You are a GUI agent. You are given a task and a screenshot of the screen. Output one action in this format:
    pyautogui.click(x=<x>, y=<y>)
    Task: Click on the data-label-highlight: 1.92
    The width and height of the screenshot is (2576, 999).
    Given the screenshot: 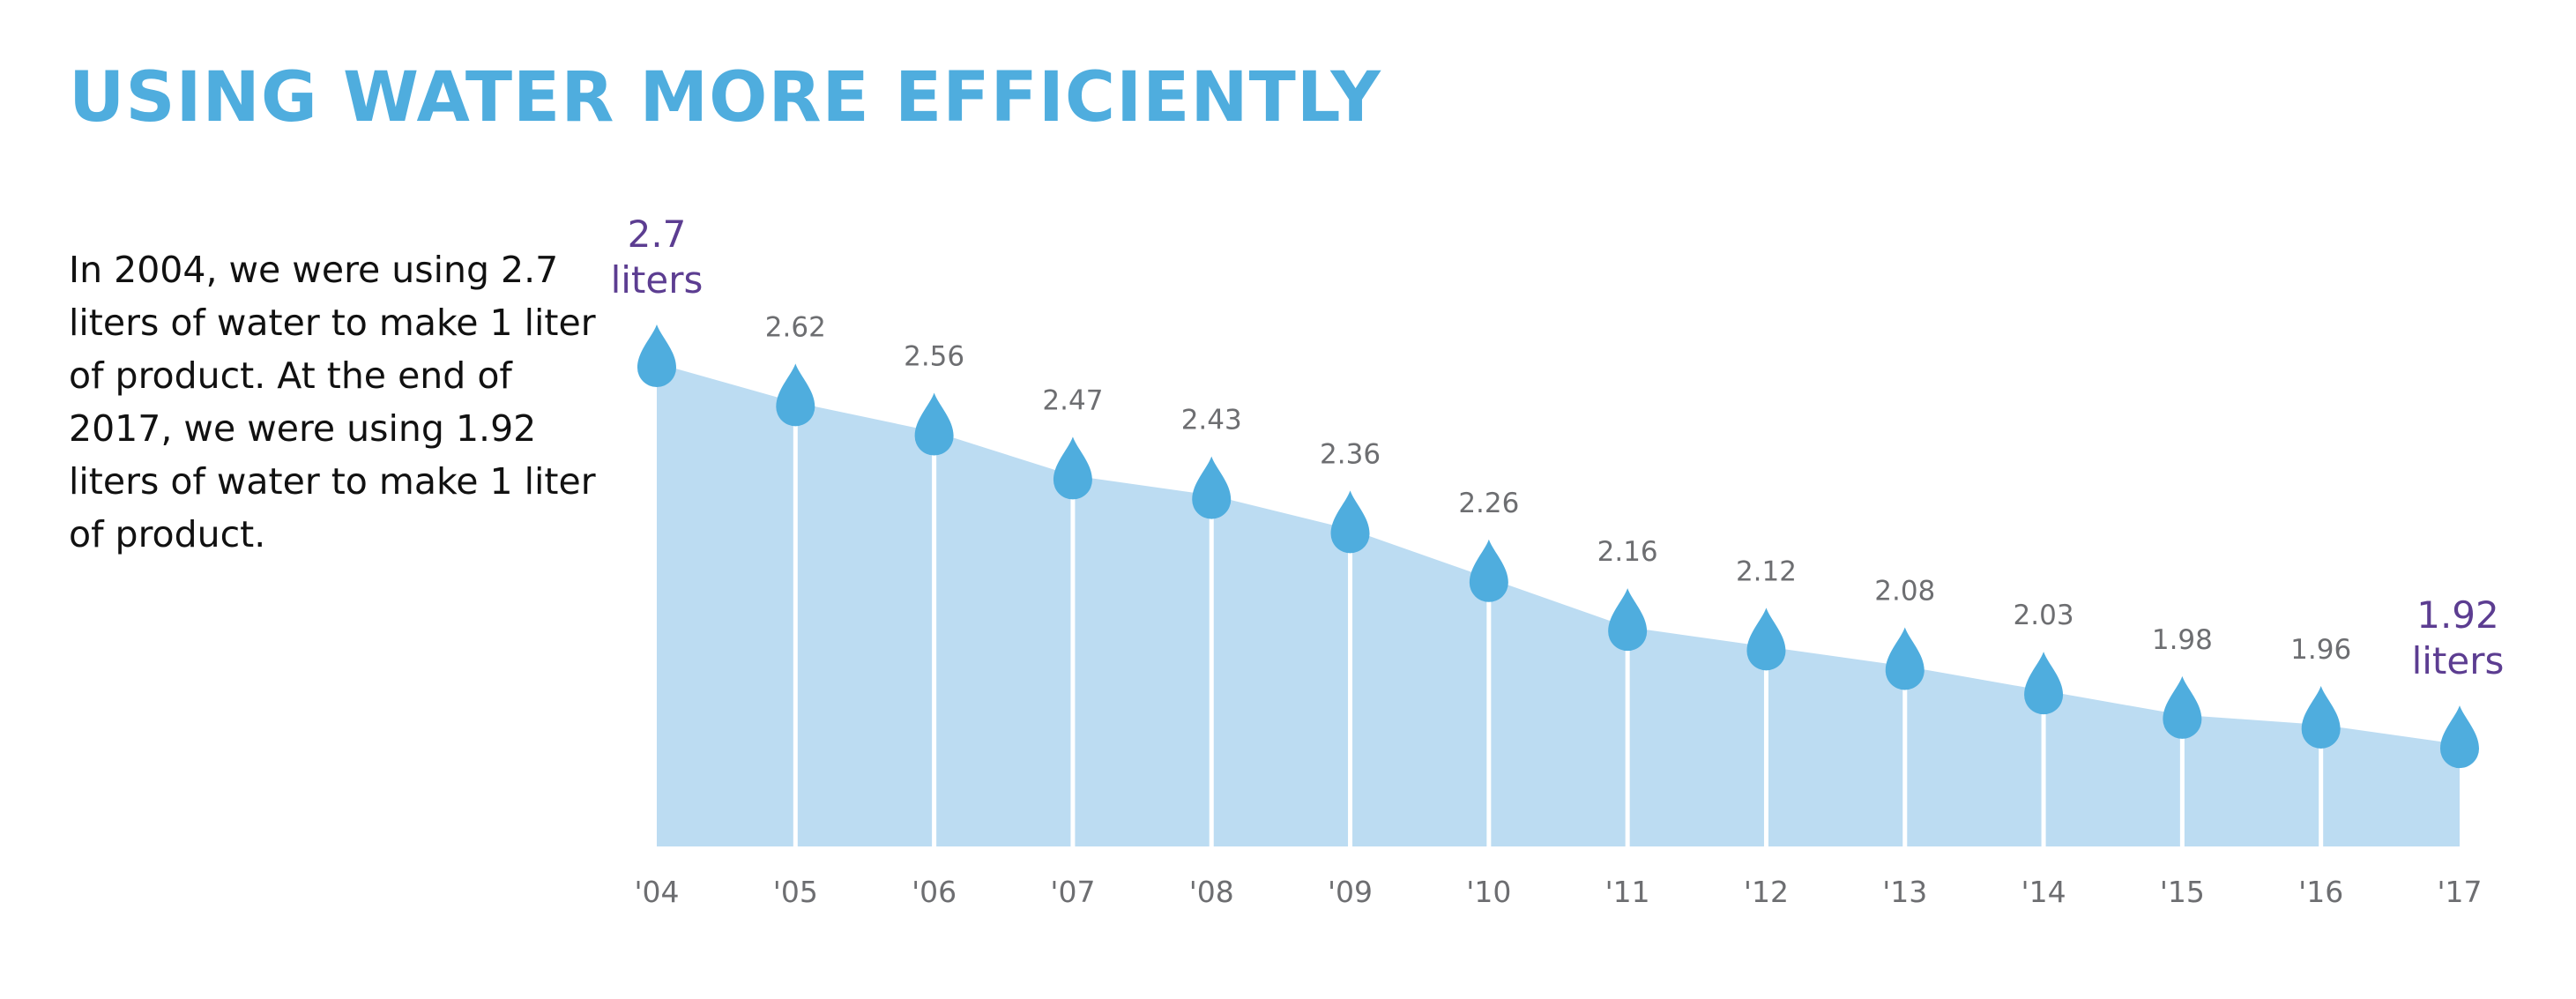 What is the action you would take?
    pyautogui.click(x=2458, y=615)
    